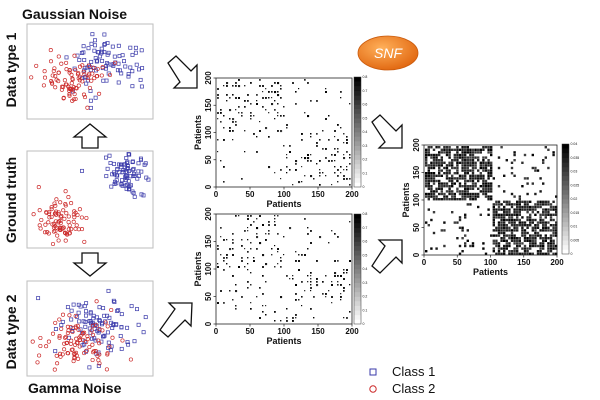 The width and height of the screenshot is (600, 400). What do you see at coordinates (352, 331) in the screenshot?
I see `x-tick-label: 200` at bounding box center [352, 331].